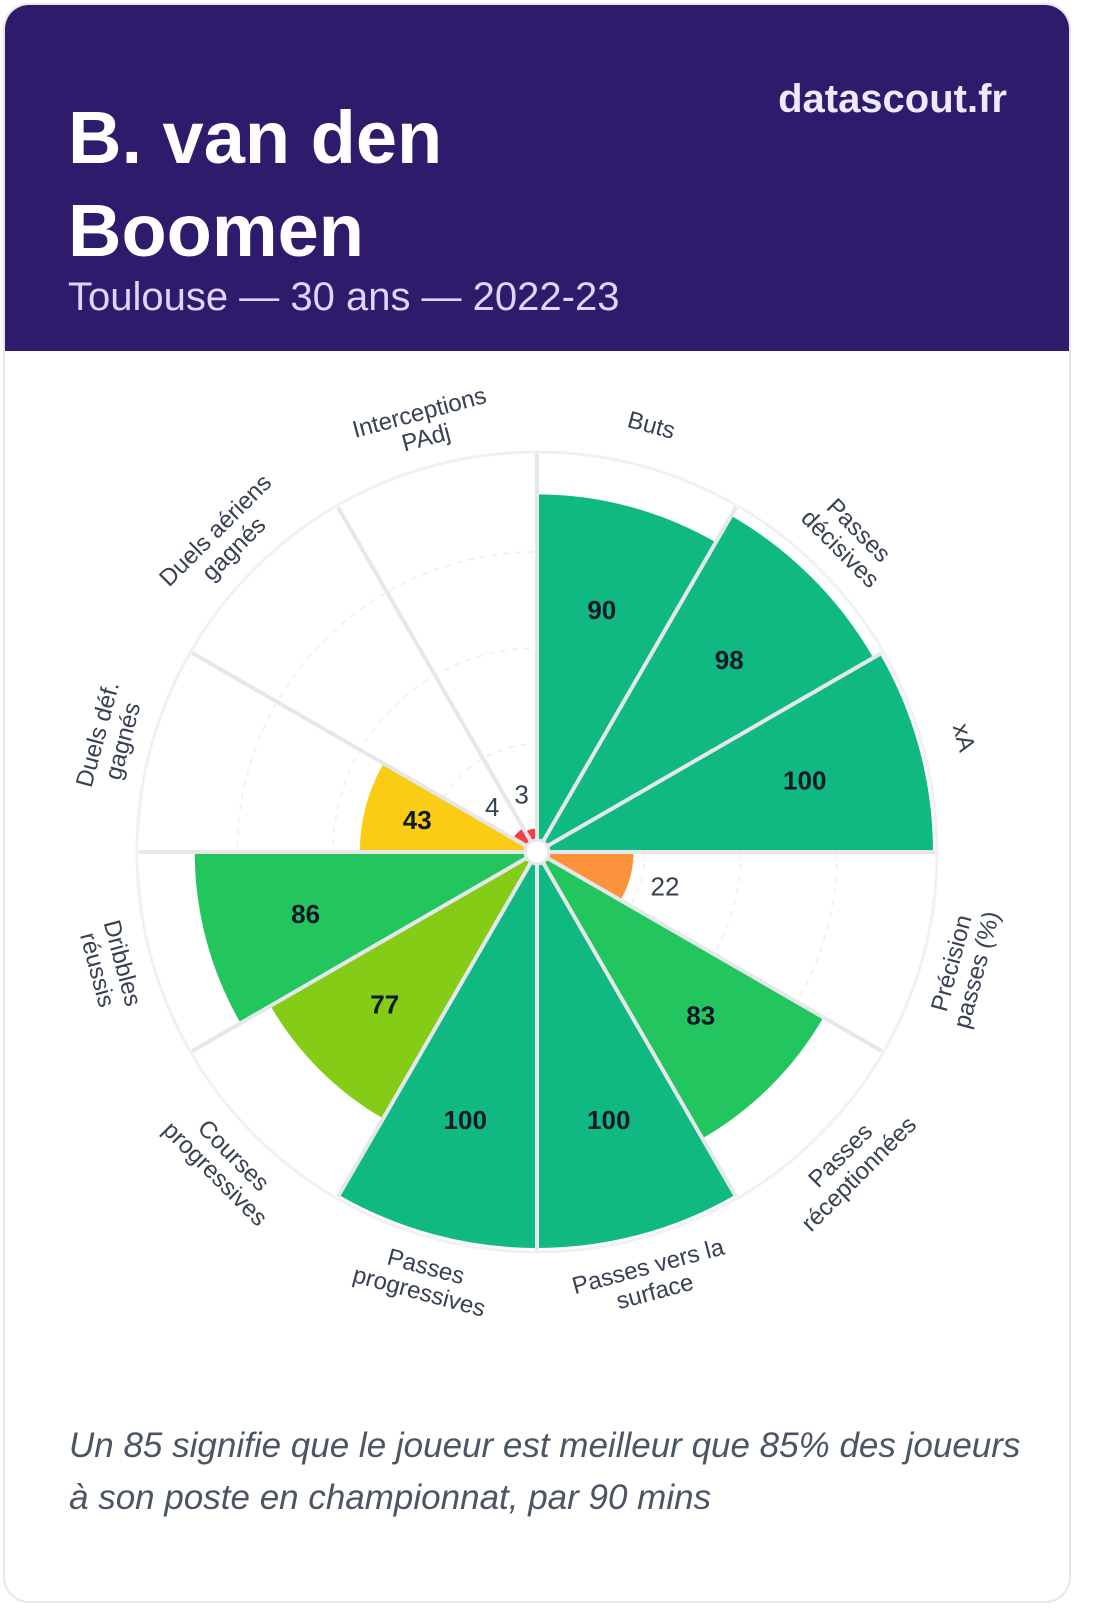 Image resolution: width=1100 pixels, height=1608 pixels. I want to click on value-label: 98, so click(729, 660).